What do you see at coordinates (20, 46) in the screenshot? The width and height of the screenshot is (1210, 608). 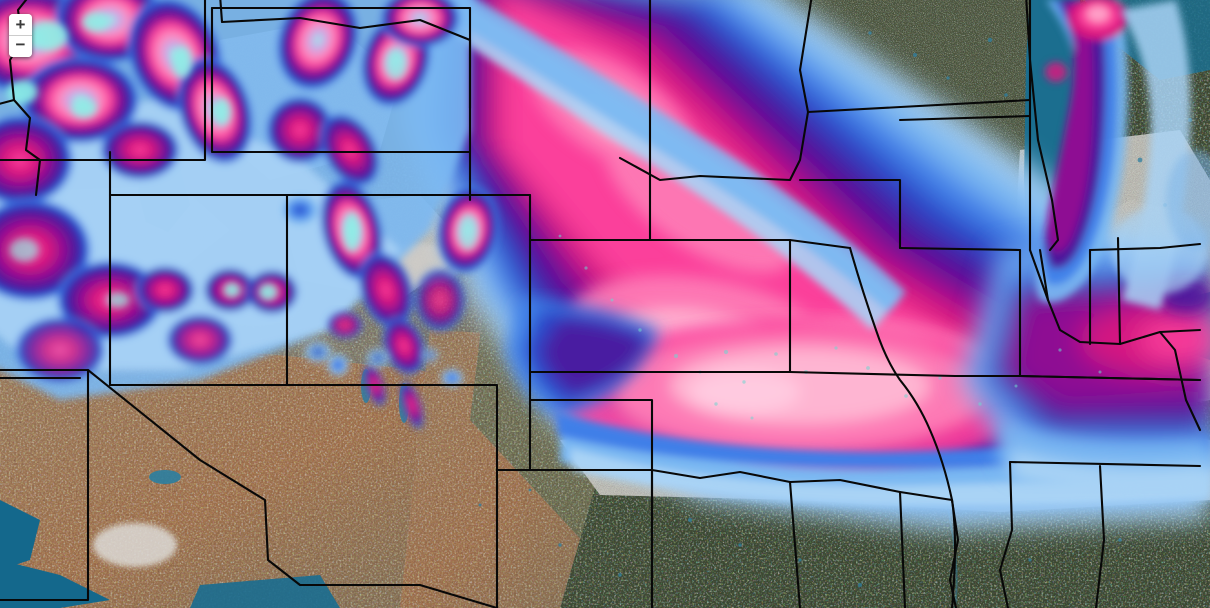 I see `zoom-out-button: −` at bounding box center [20, 46].